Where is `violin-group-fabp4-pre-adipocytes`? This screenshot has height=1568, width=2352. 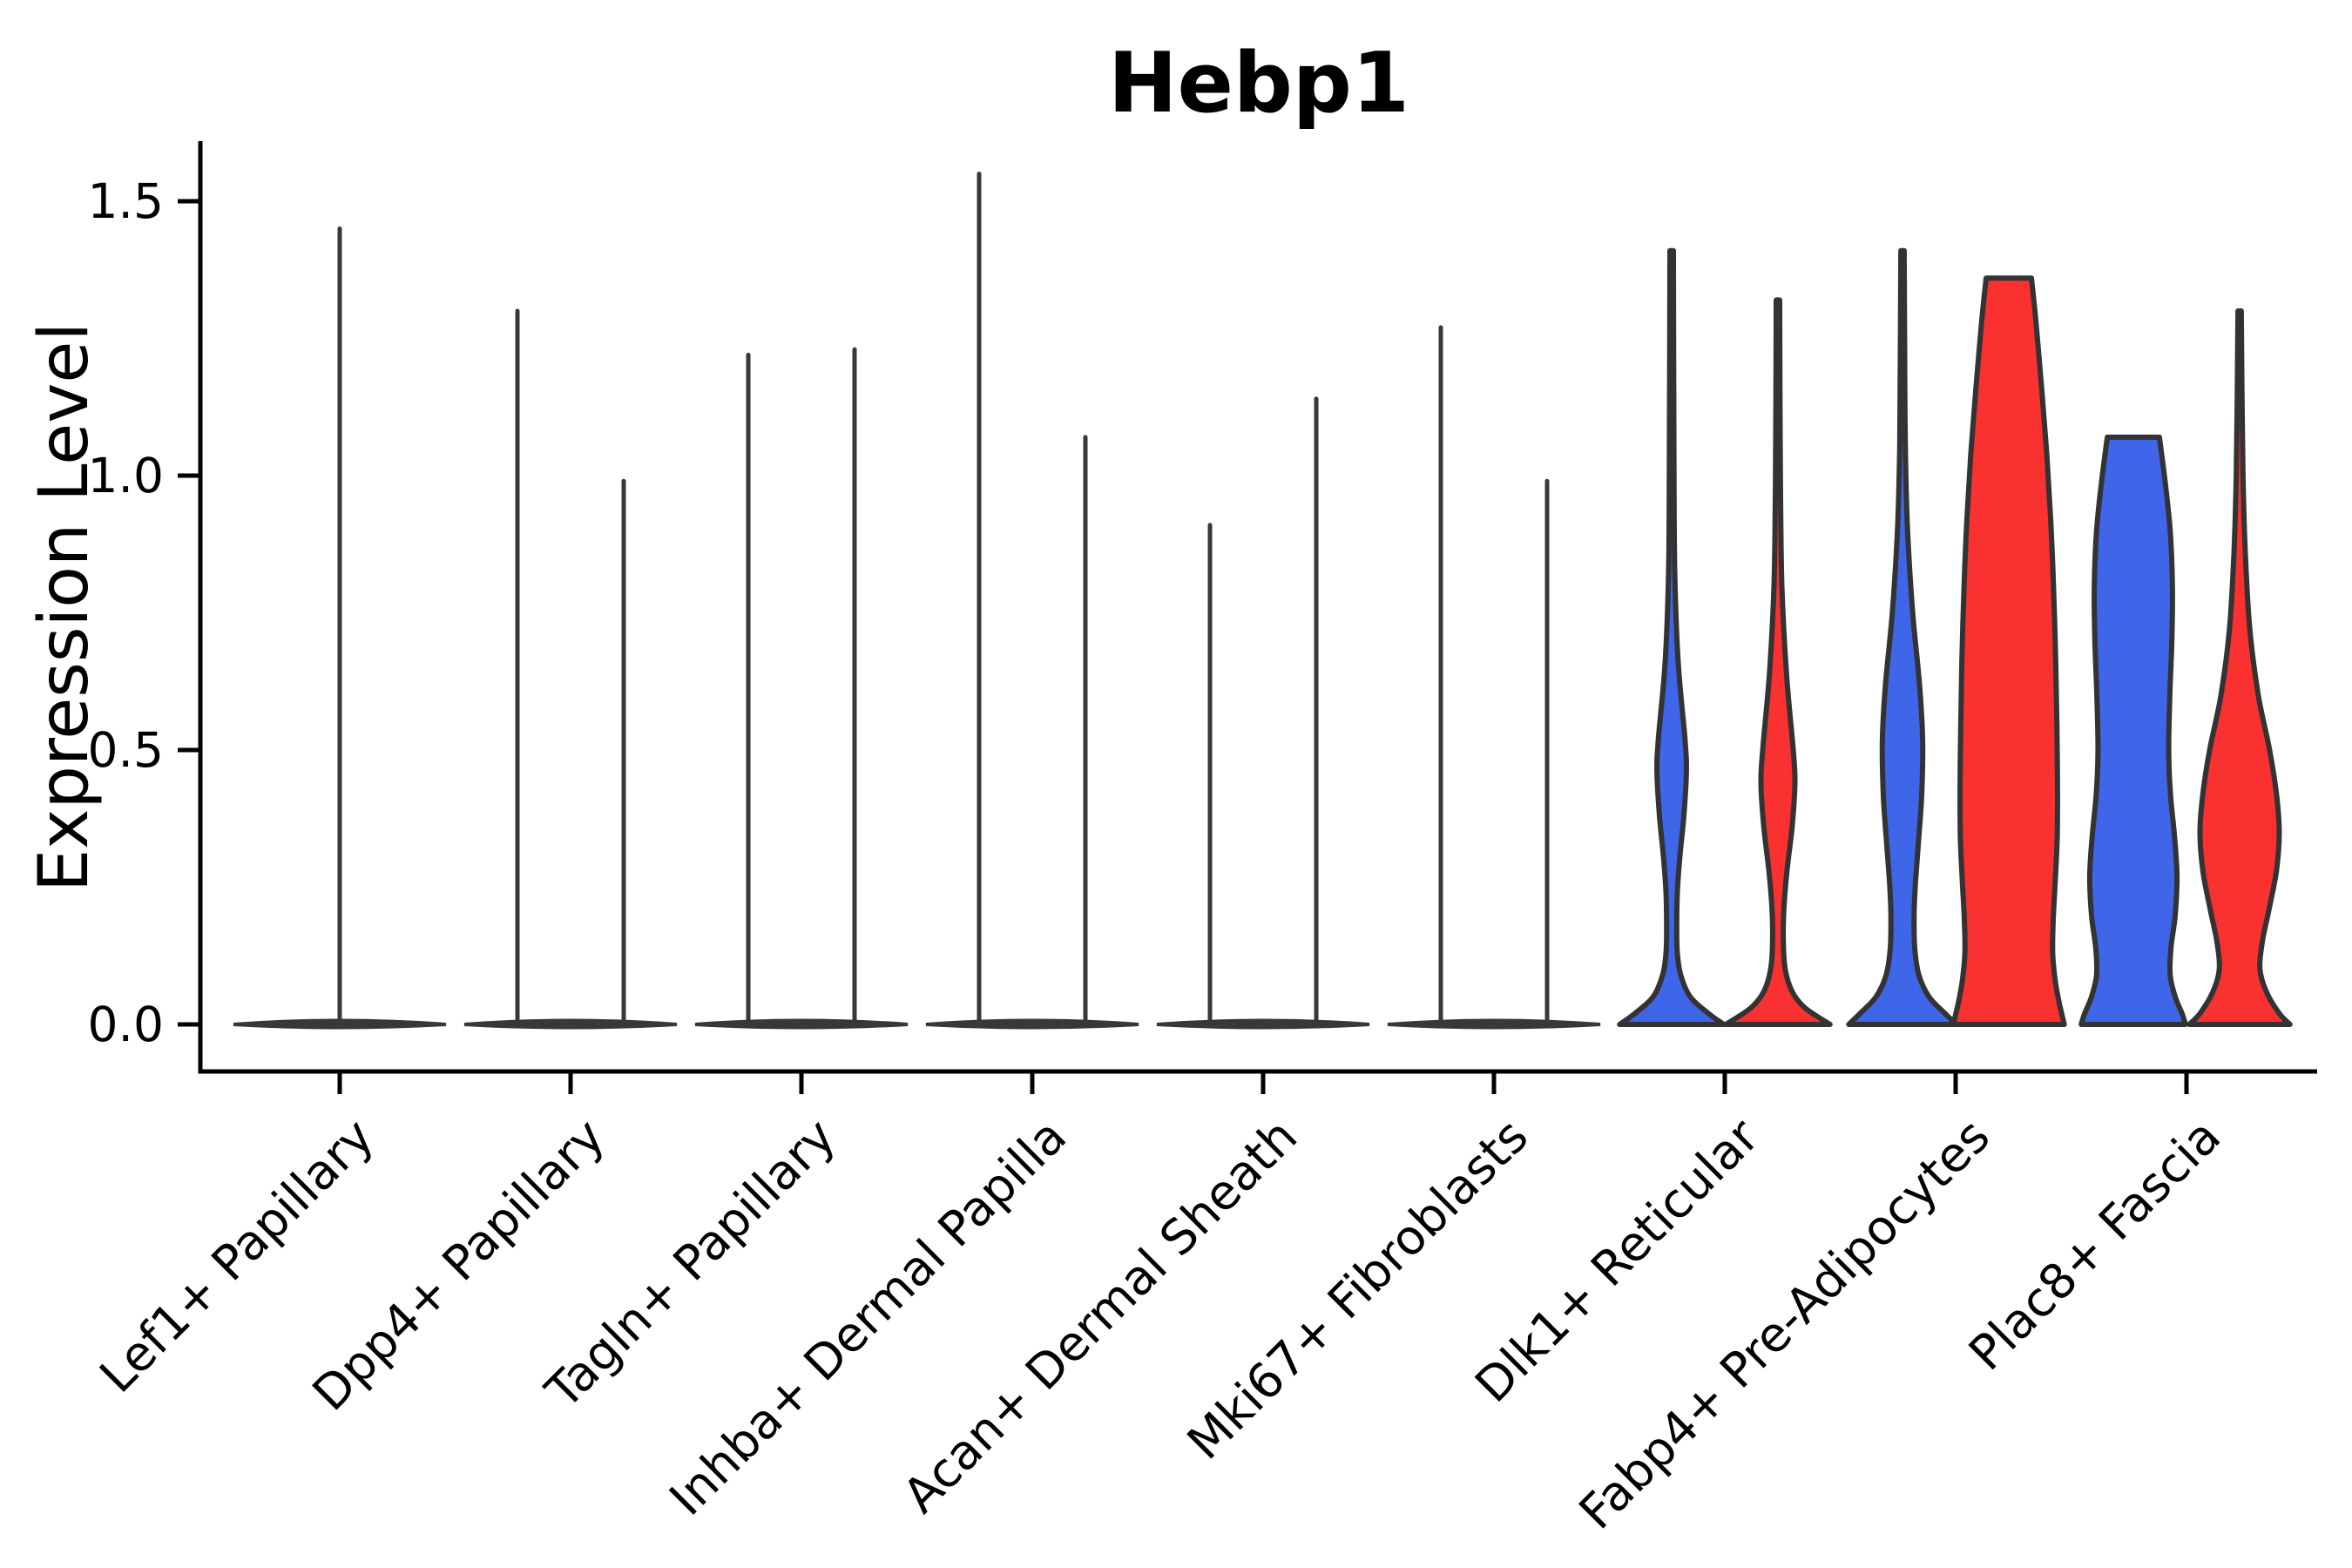
violin-group-fabp4-pre-adipocytes is located at coordinates (1956, 637).